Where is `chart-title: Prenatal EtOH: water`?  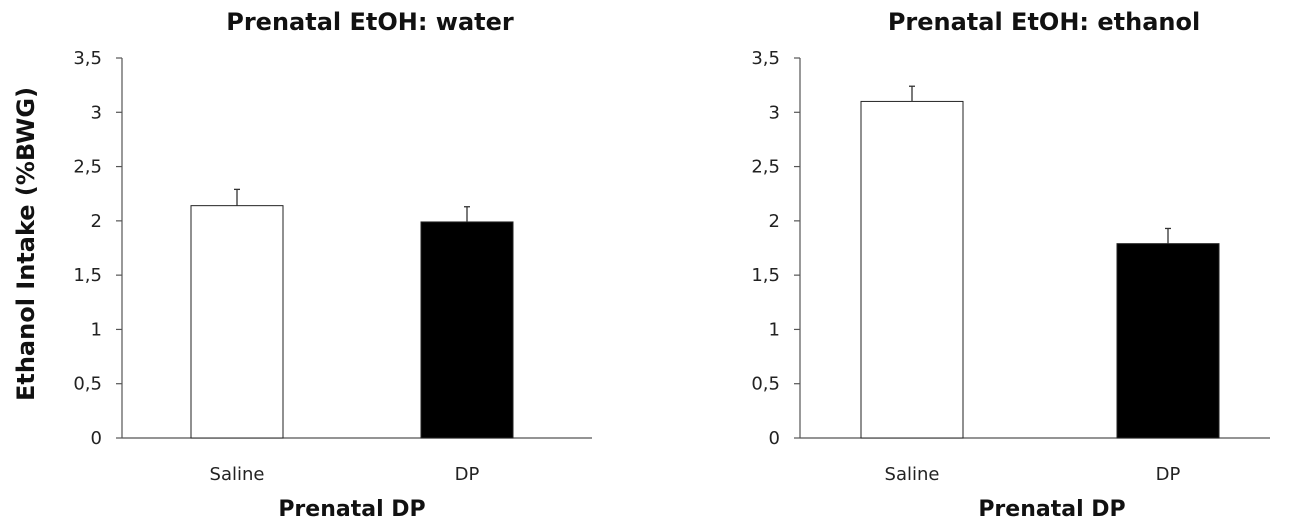 chart-title: Prenatal EtOH: water is located at coordinates (370, 22).